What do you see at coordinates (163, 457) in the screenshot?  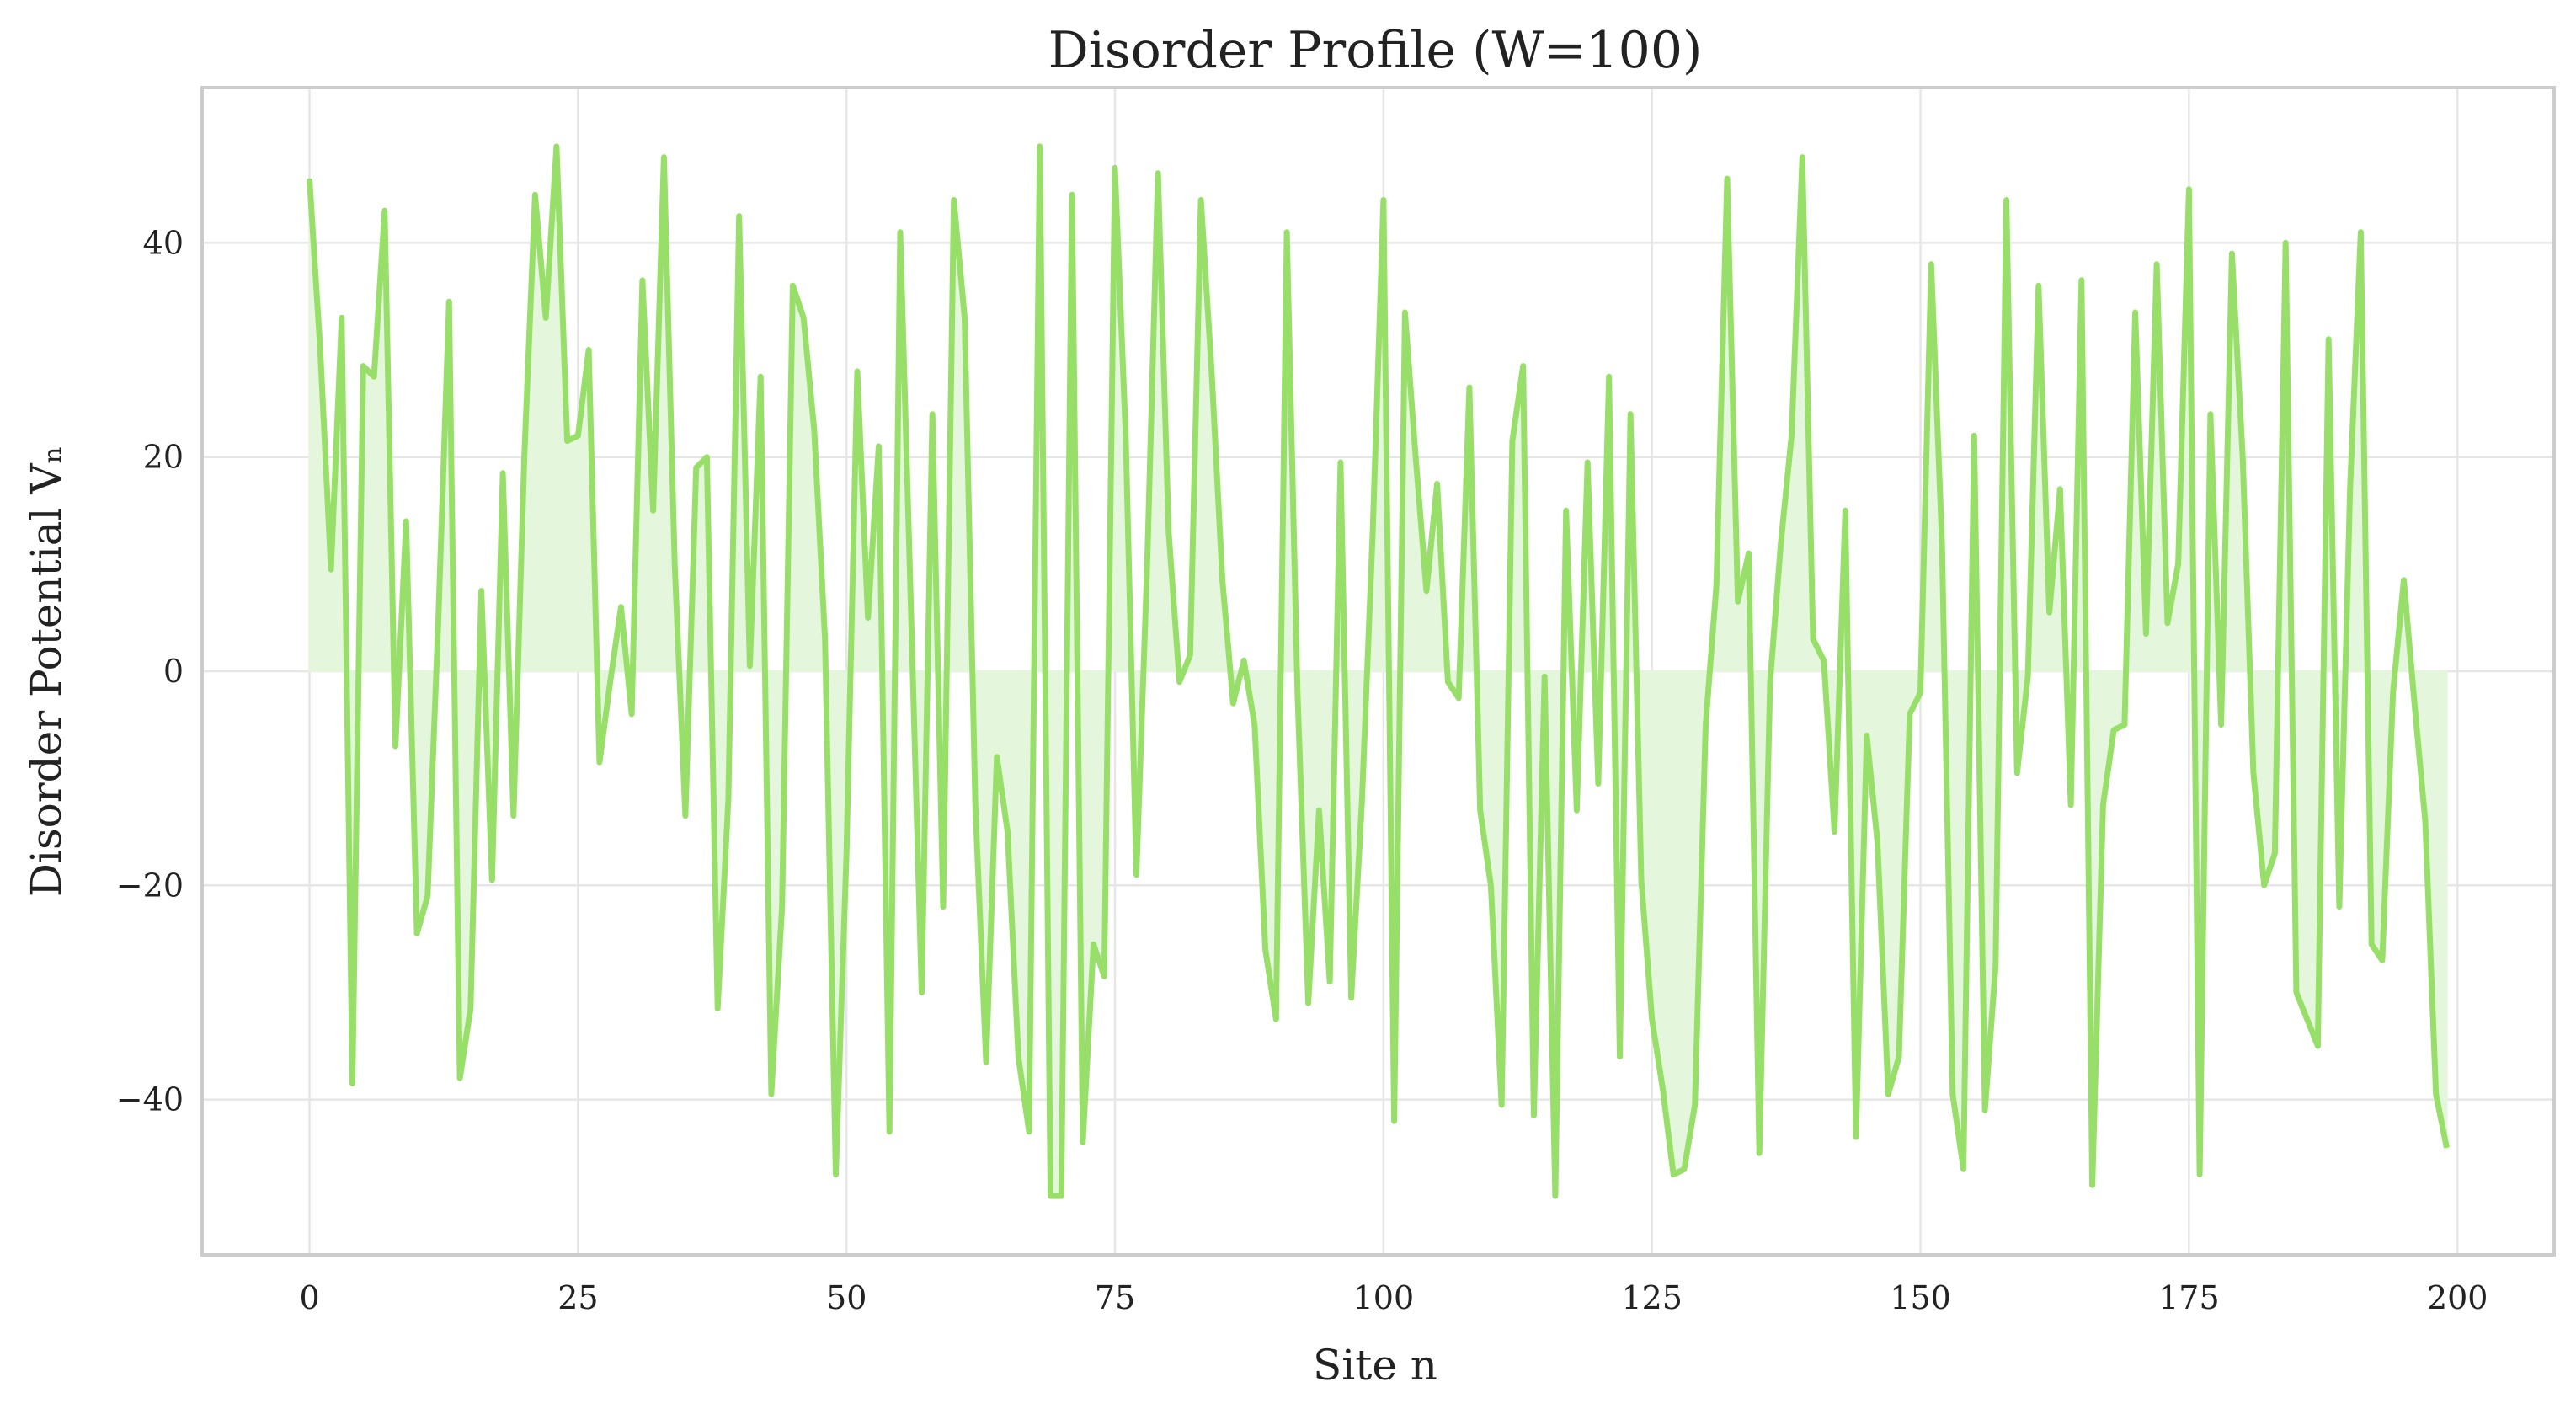 I see `y-tick-label: 20` at bounding box center [163, 457].